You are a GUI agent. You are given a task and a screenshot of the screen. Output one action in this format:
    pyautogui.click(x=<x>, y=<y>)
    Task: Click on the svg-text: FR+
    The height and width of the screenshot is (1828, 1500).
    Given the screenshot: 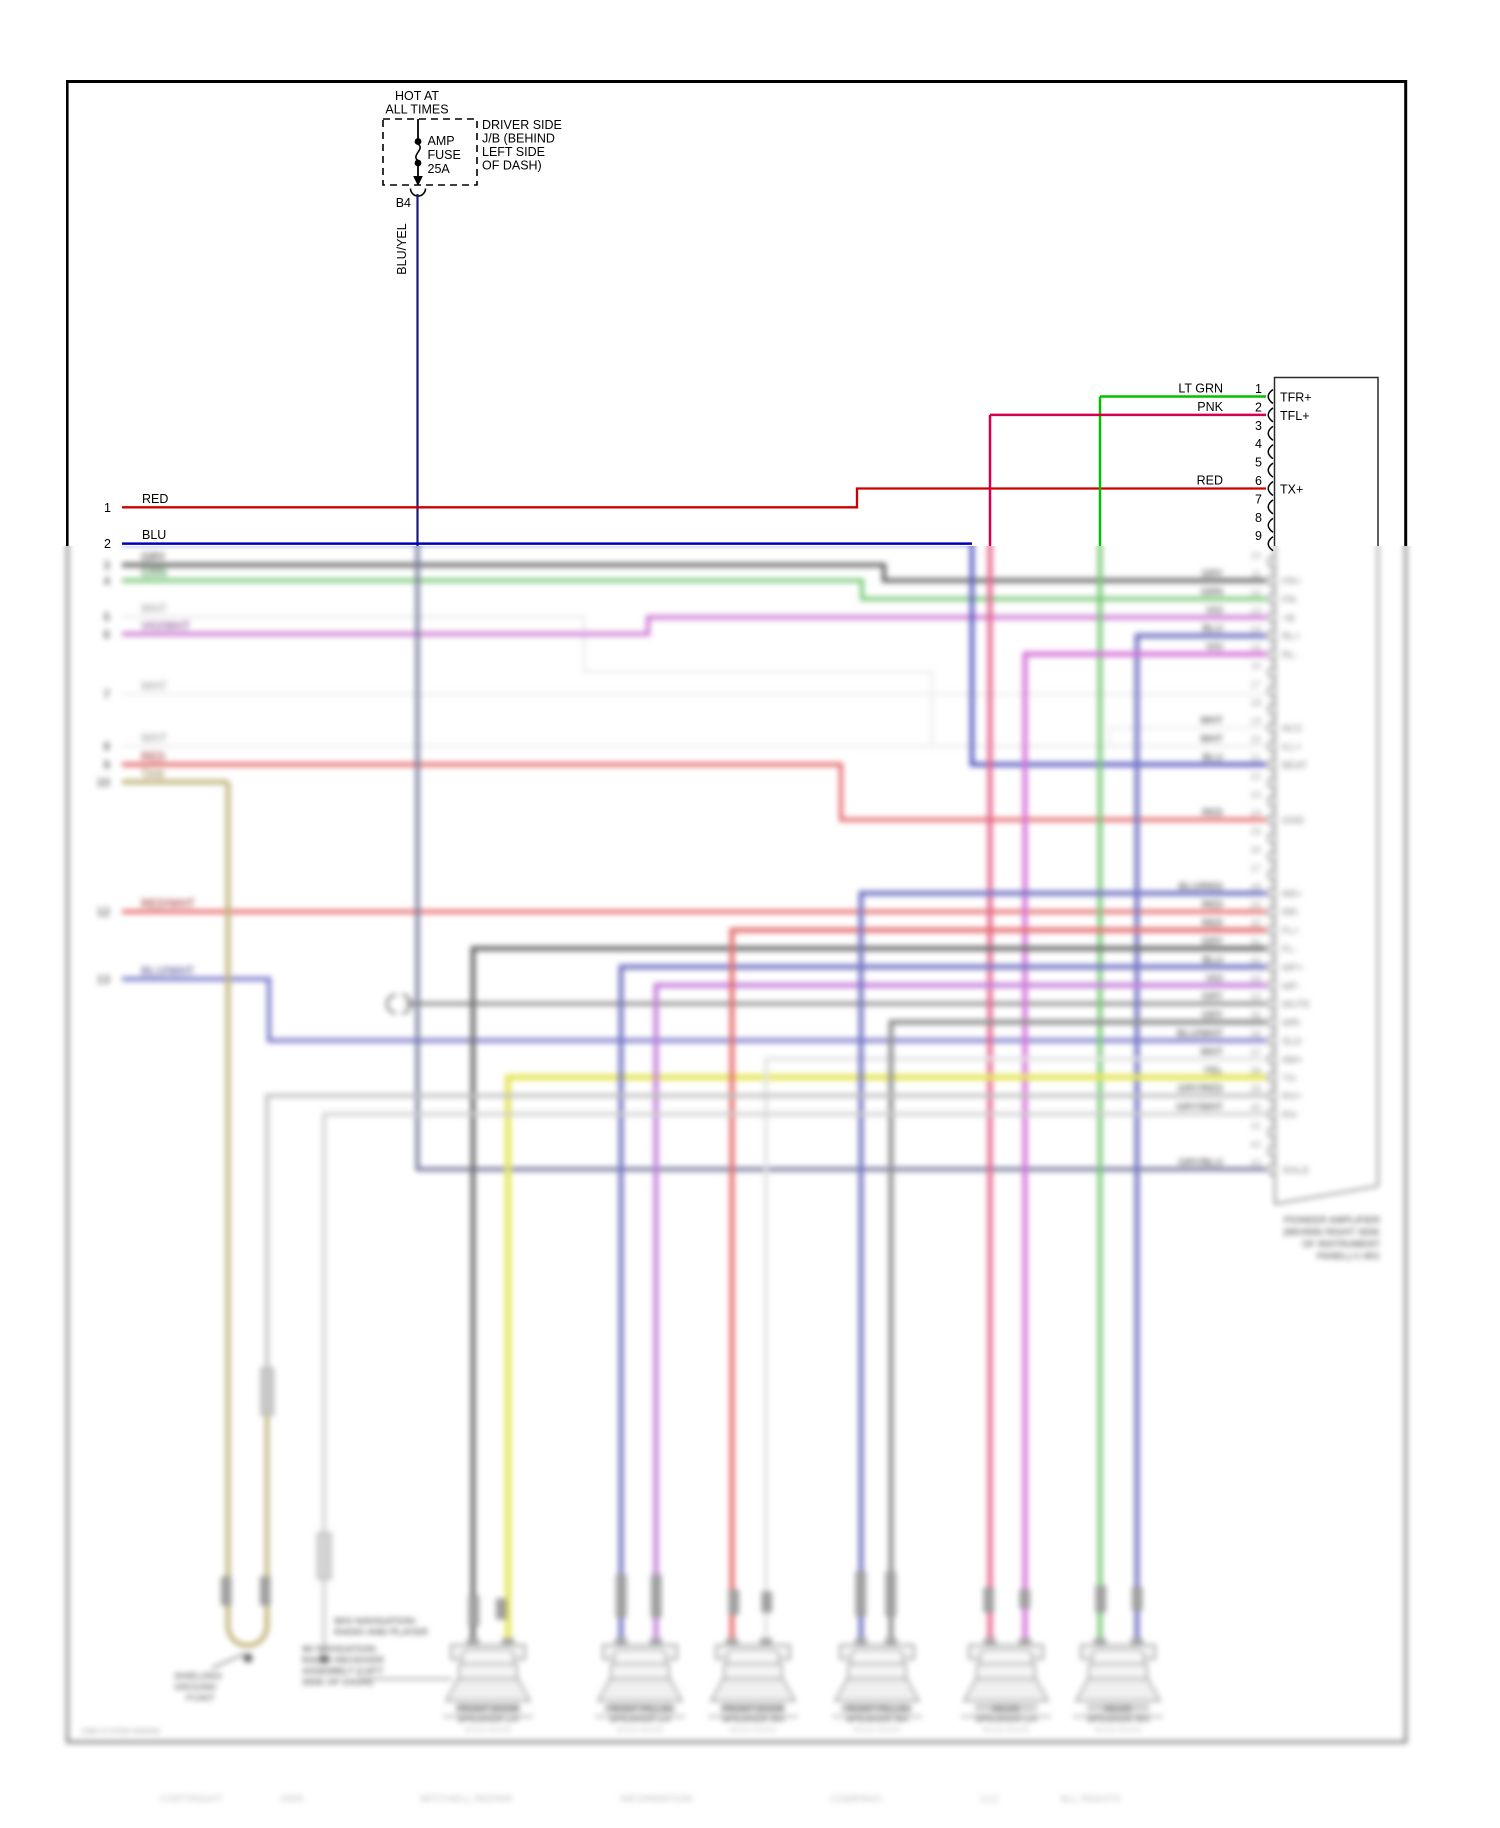 What is the action you would take?
    pyautogui.click(x=1291, y=582)
    